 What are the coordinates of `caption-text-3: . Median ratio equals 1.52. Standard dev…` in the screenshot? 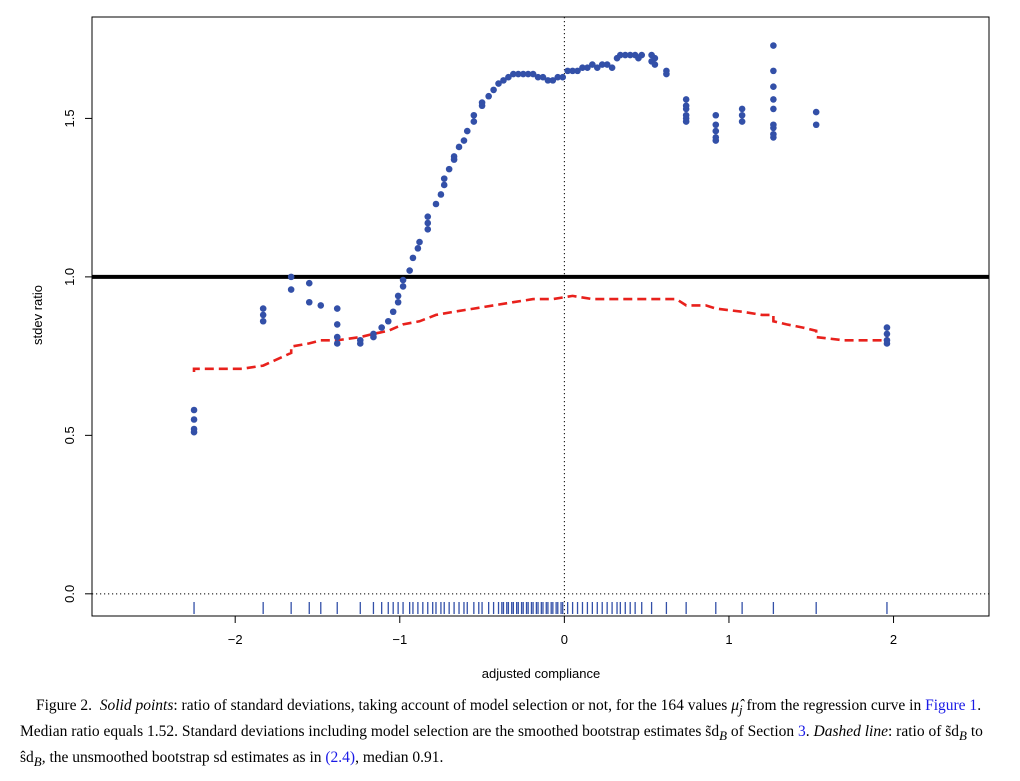 It's located at (501, 719).